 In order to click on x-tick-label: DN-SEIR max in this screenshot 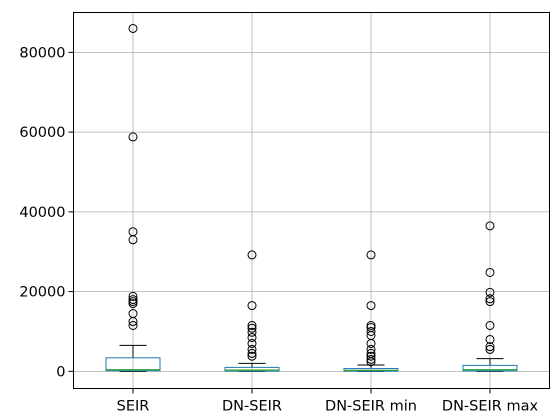, I will do `click(490, 406)`.